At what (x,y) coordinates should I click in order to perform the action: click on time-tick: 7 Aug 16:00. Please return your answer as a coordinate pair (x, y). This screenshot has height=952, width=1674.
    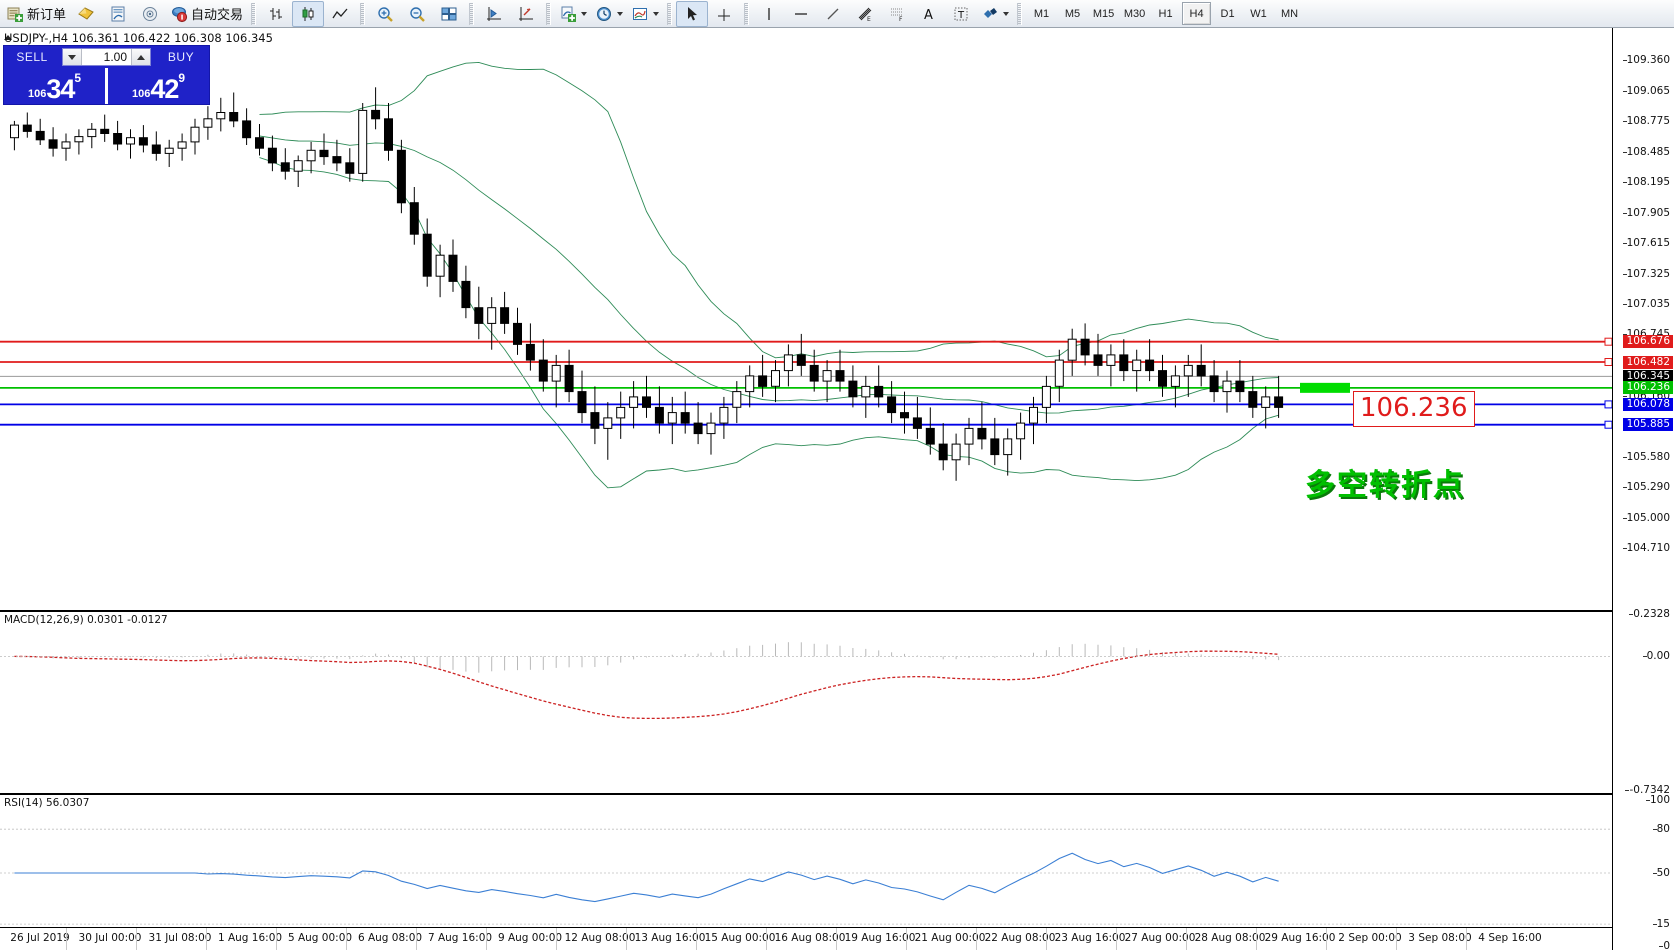
    Looking at the image, I should click on (460, 938).